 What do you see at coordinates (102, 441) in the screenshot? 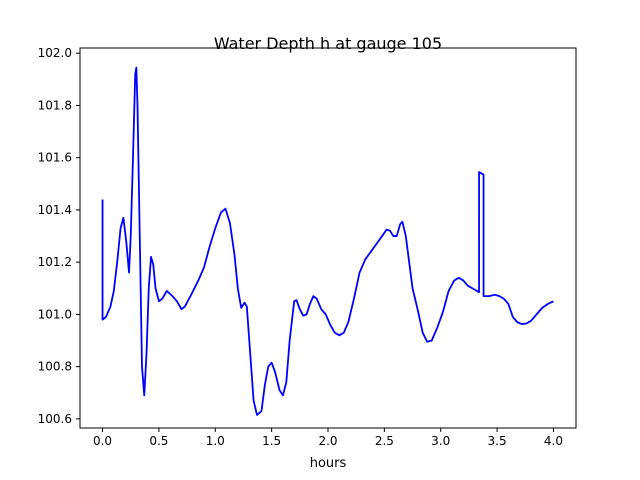
I see `x-tick-label: 0.0` at bounding box center [102, 441].